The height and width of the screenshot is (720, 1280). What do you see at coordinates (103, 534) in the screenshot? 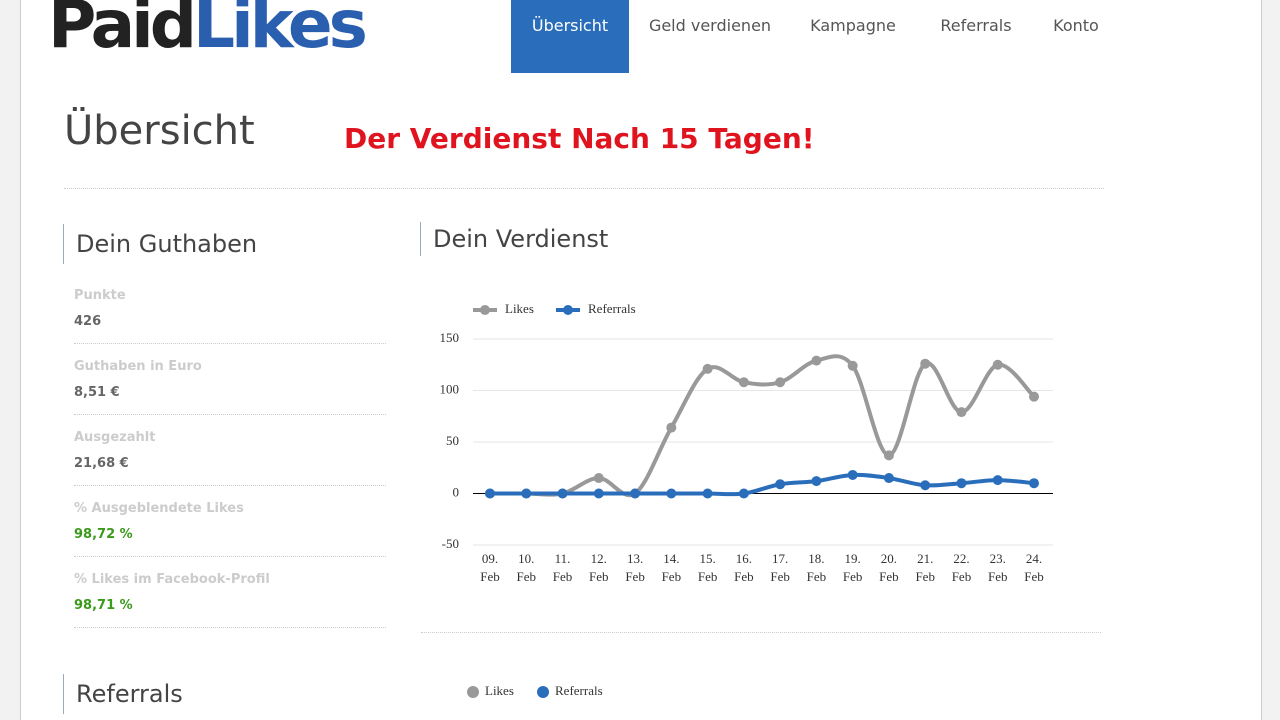
I see `stat-value: 98,72 %` at bounding box center [103, 534].